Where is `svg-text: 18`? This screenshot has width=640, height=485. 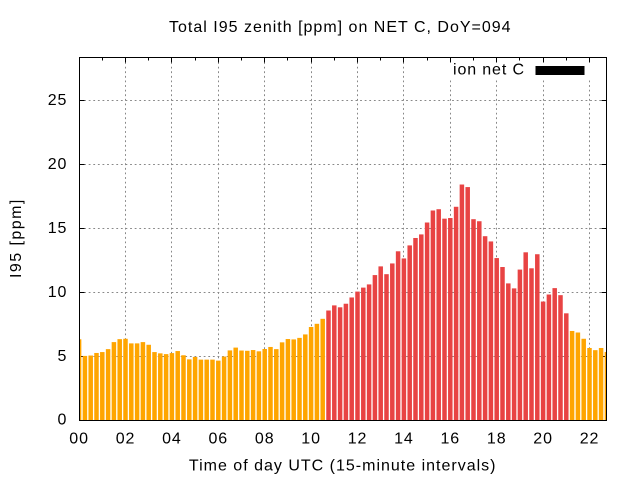 svg-text: 18 is located at coordinates (497, 439).